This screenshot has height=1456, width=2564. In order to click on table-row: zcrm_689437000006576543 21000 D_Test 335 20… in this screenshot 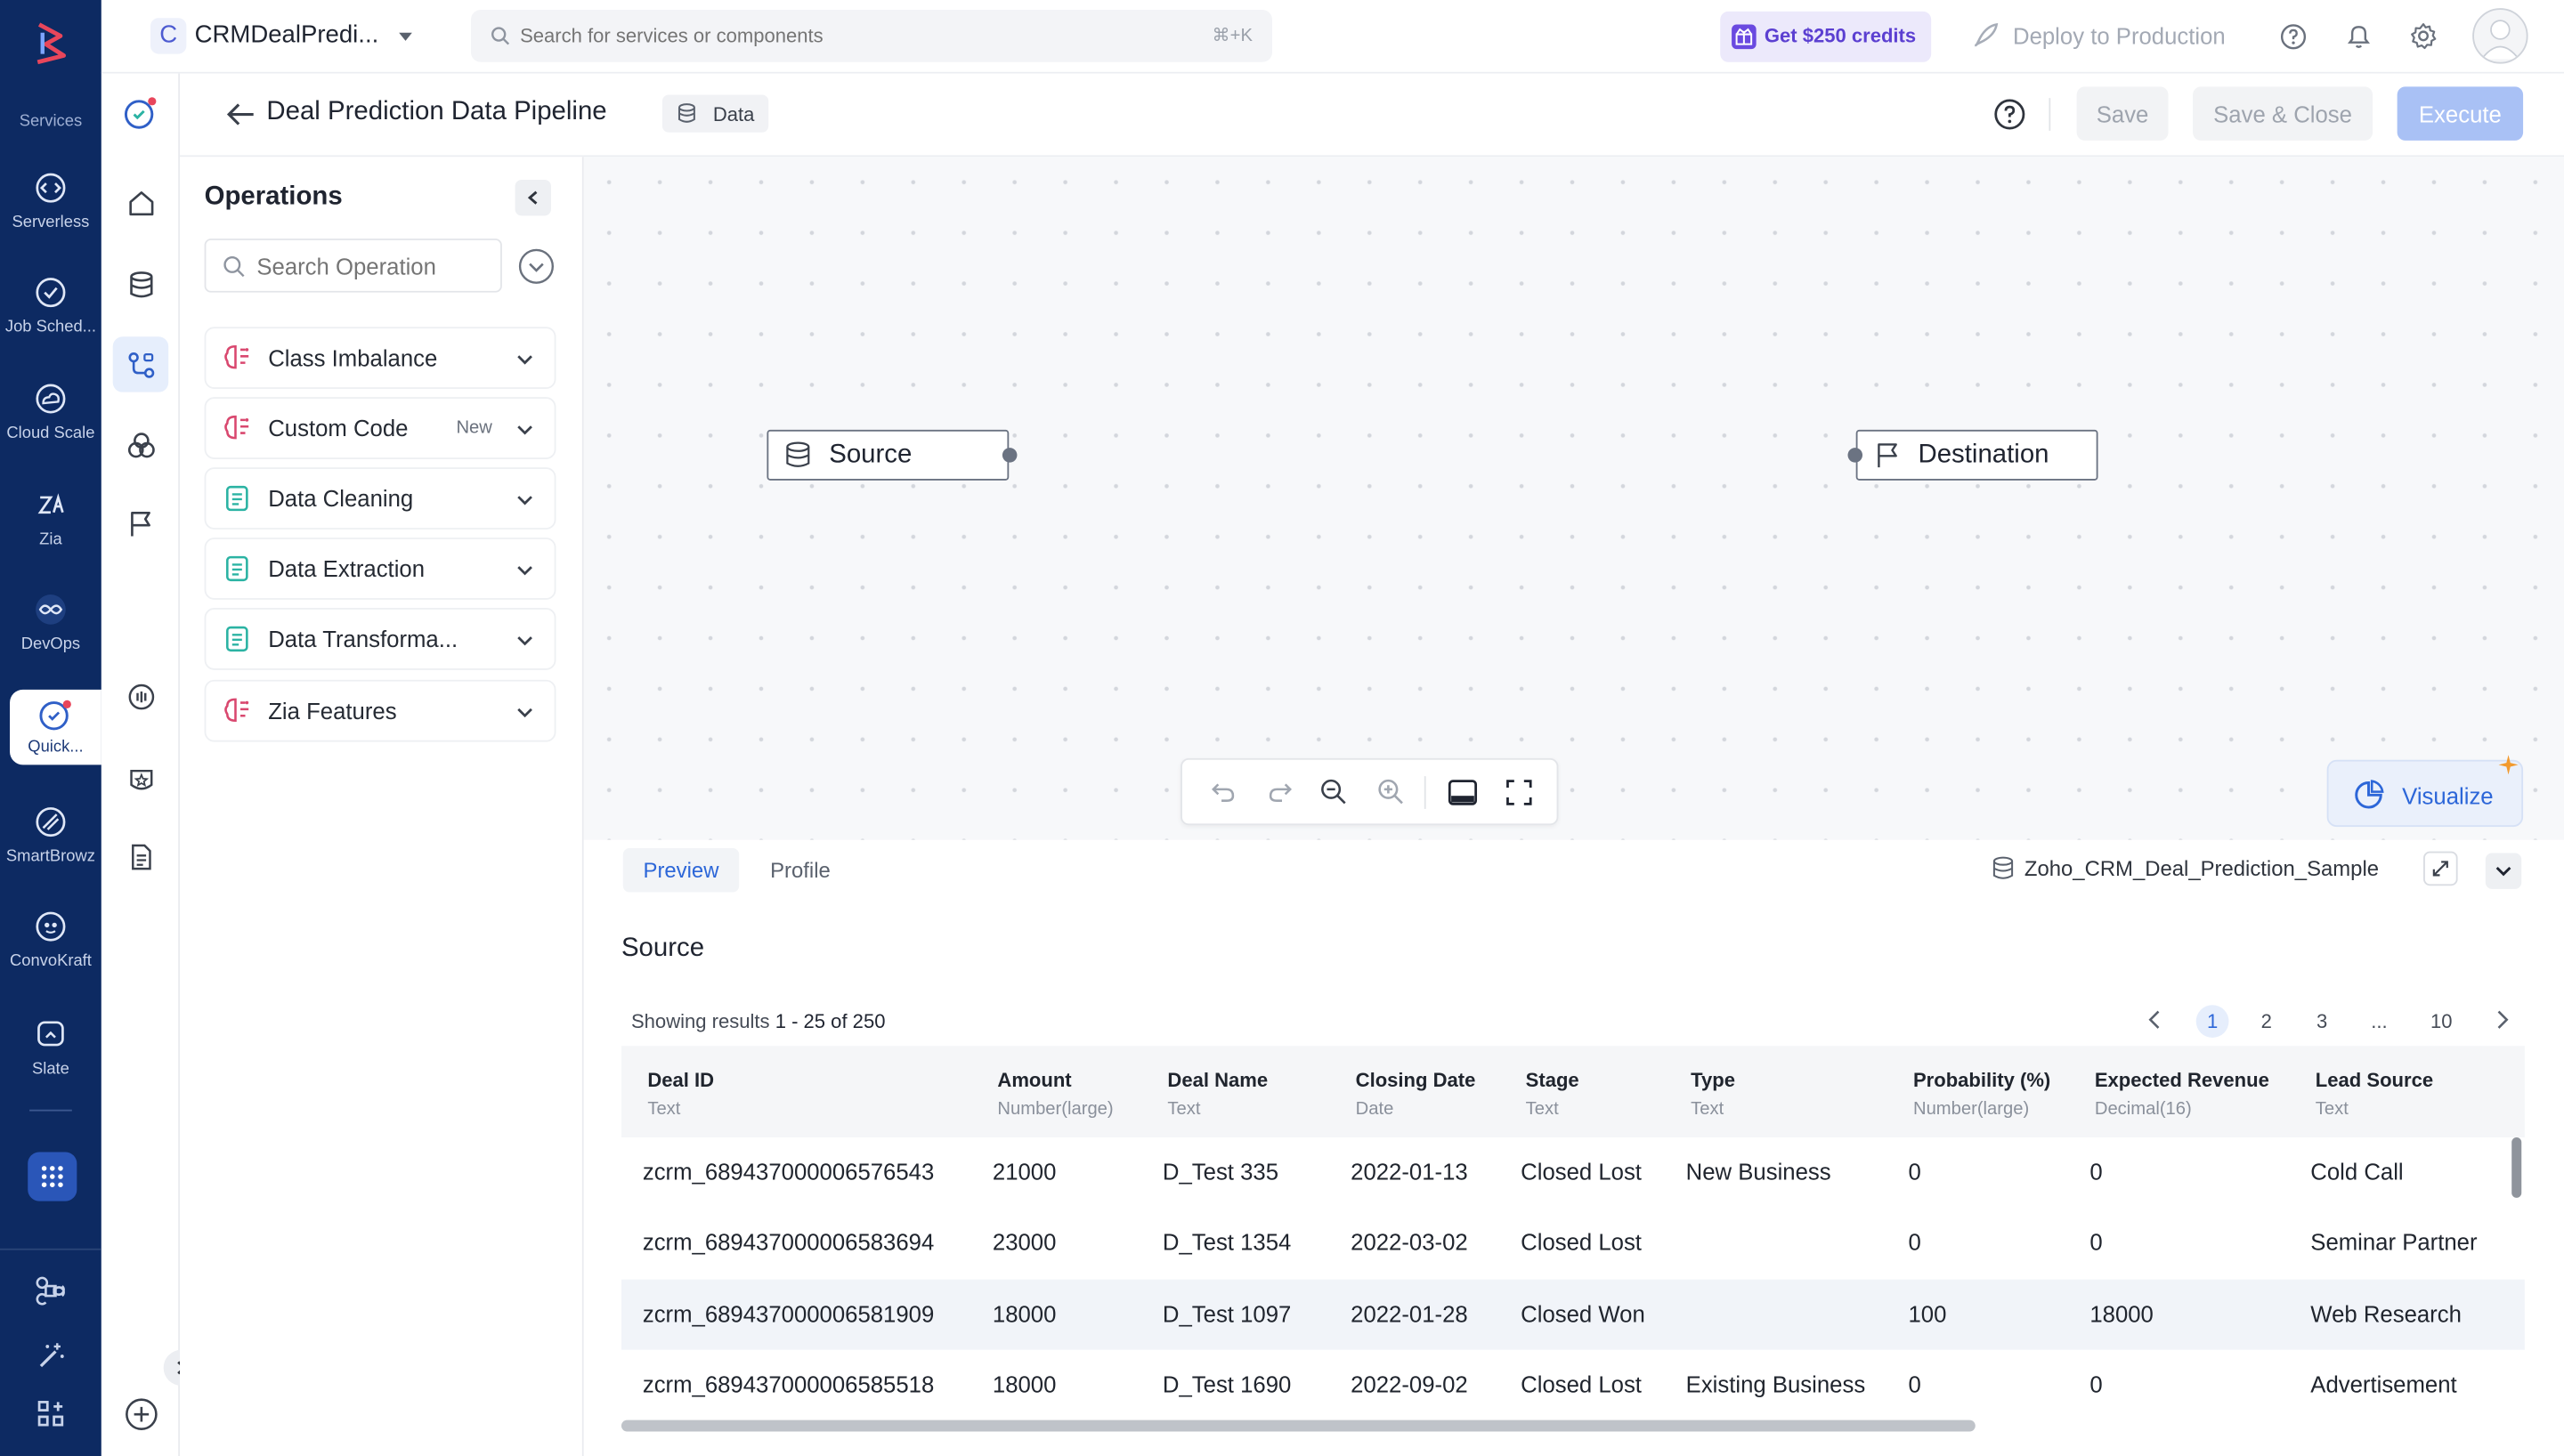, I will do `click(1523, 1171)`.